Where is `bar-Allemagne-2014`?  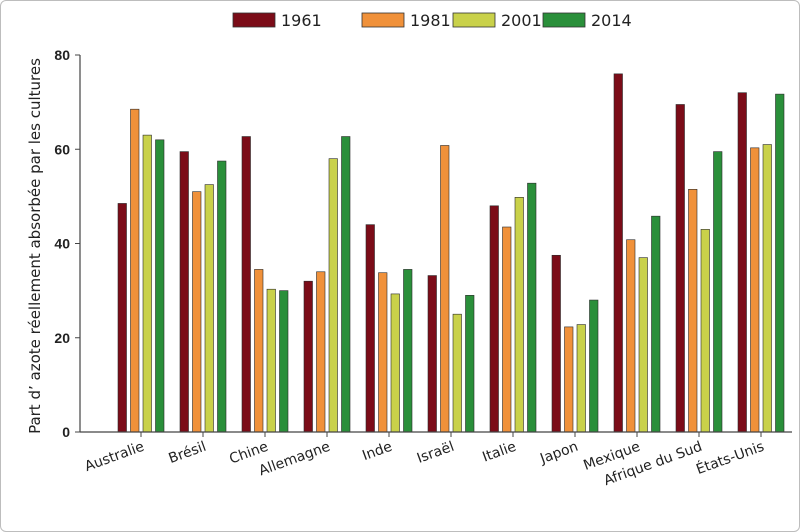
bar-Allemagne-2014 is located at coordinates (346, 284).